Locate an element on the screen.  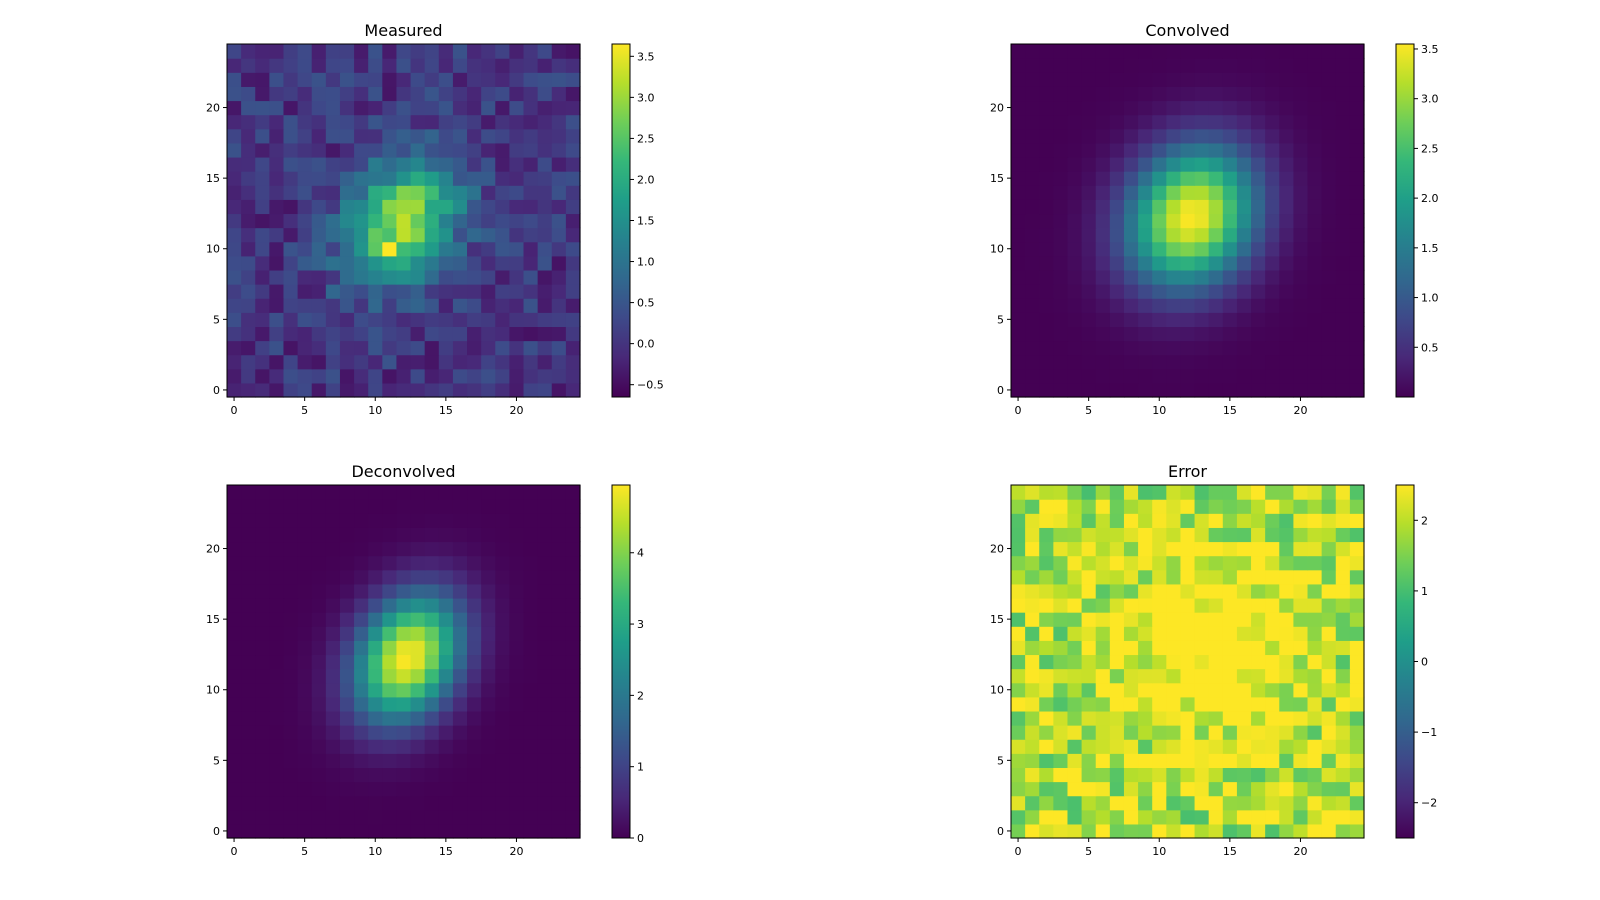
colorbar-tick-label: 2 is located at coordinates (1424, 520).